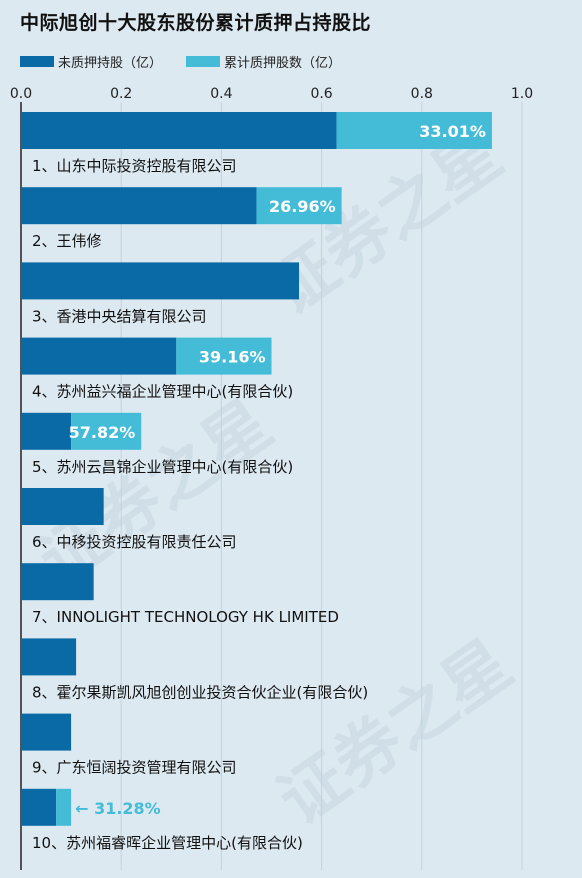 The width and height of the screenshot is (582, 878). What do you see at coordinates (167, 843) in the screenshot?
I see `category-label: 10、苏州福睿晖企业管理中心(有限合伙)` at bounding box center [167, 843].